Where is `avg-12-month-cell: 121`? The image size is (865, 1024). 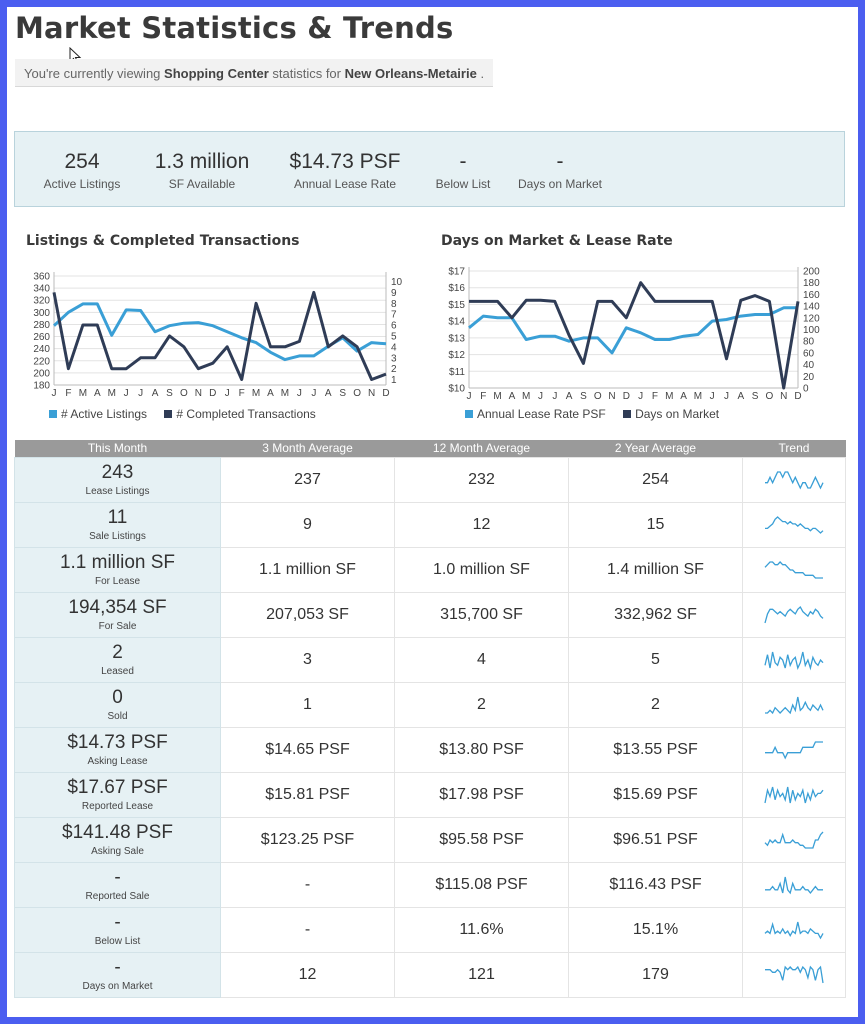 avg-12-month-cell: 121 is located at coordinates (481, 974).